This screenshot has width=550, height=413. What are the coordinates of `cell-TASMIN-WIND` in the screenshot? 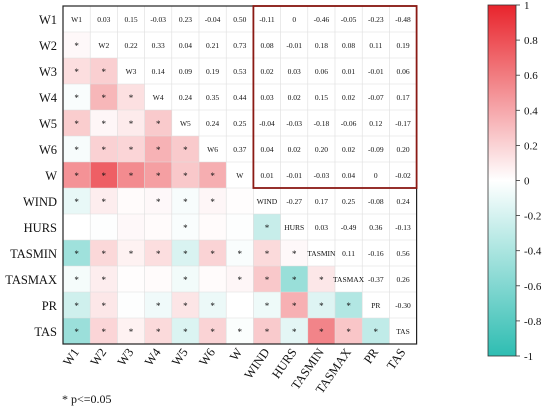 It's located at (267, 253).